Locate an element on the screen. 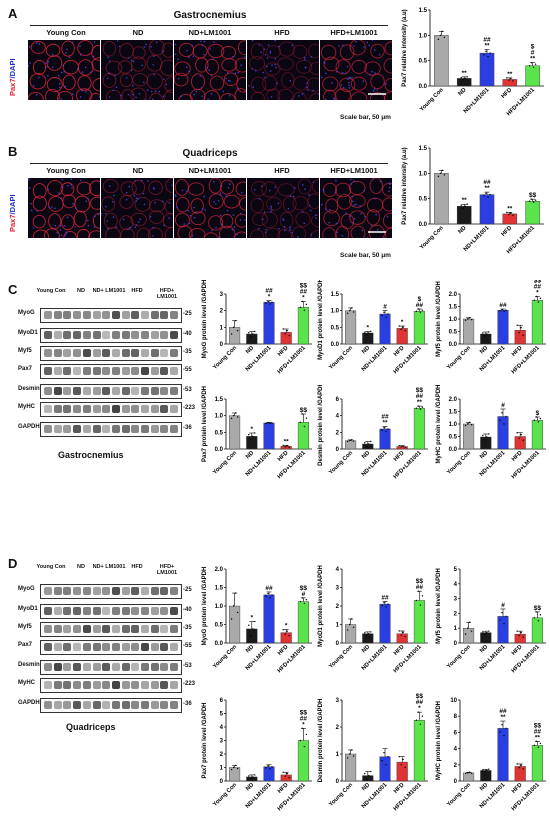  micrograph-tile is located at coordinates (287, 211).